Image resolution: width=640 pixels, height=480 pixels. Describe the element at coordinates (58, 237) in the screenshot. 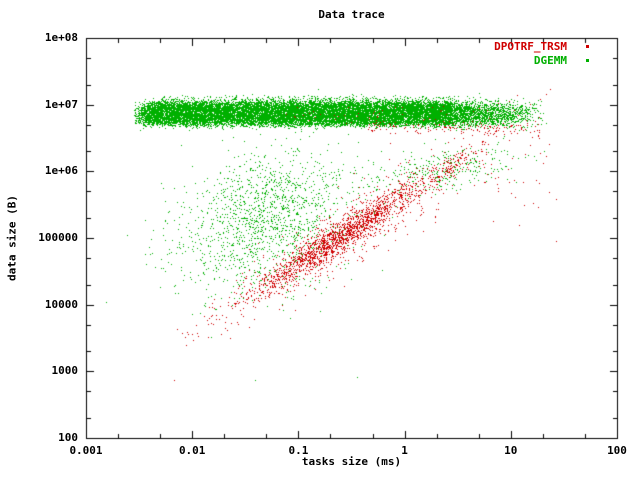

I see `y-tick-label: 100000` at that location.